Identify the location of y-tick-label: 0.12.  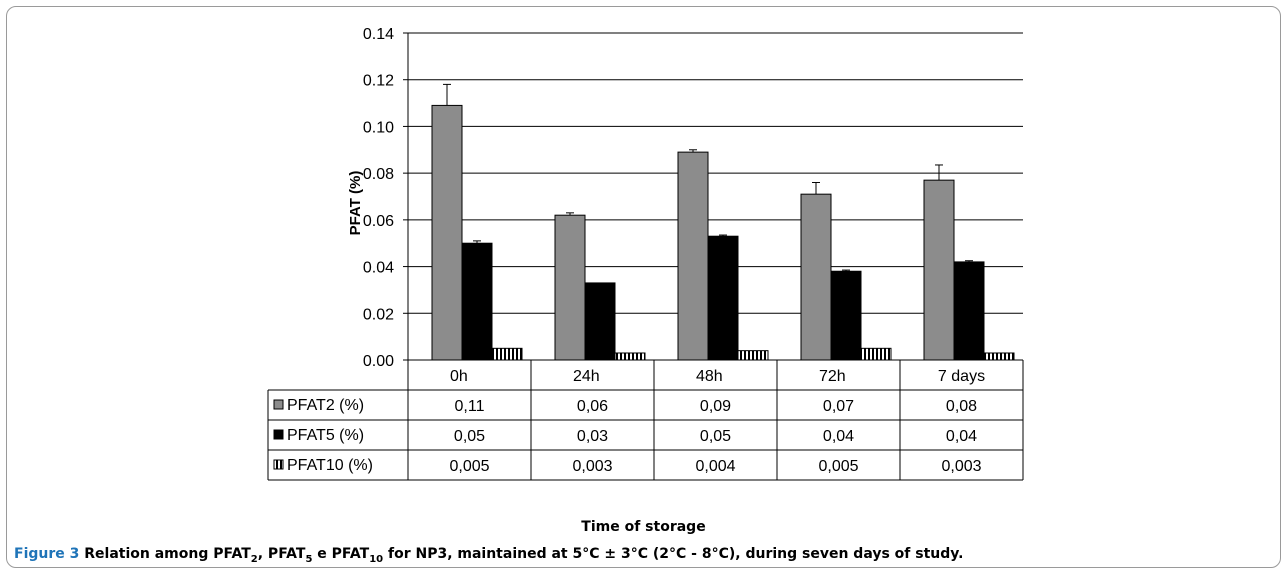
(378, 81).